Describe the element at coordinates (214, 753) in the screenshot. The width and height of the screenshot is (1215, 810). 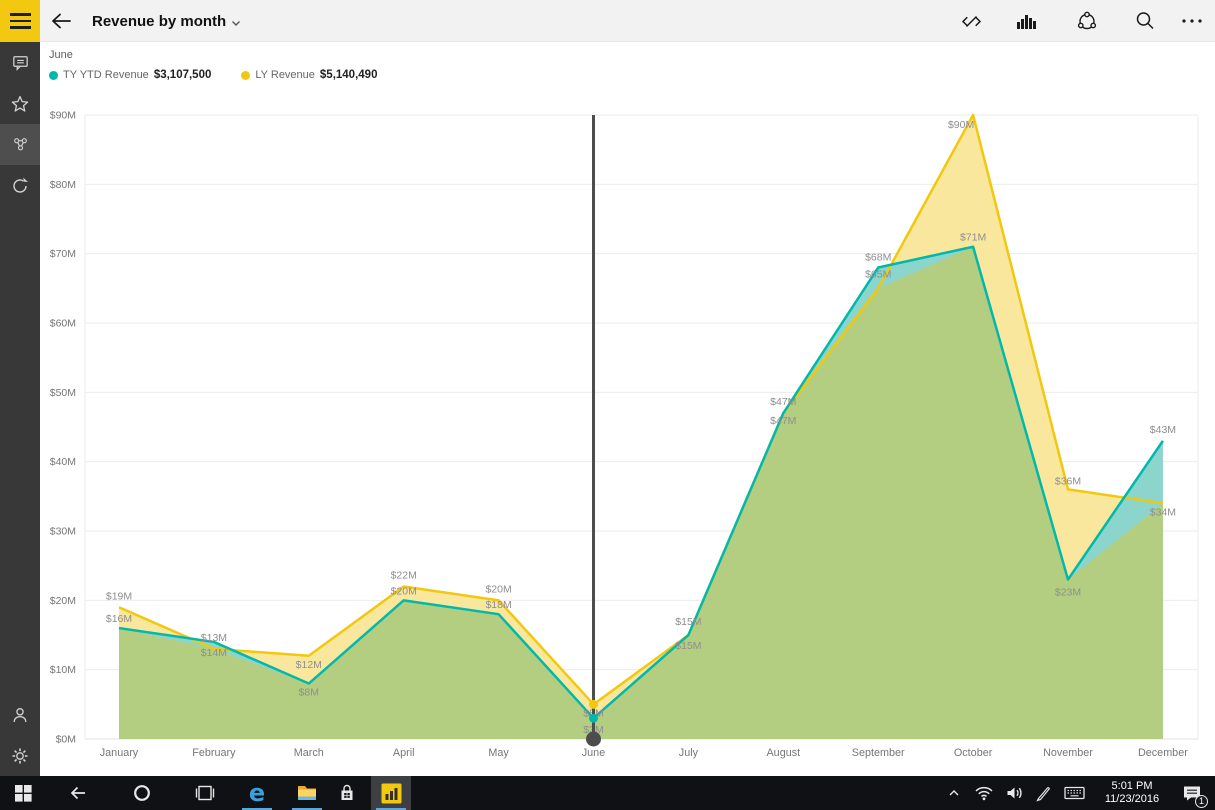
I see `x-axis-month-label: February` at that location.